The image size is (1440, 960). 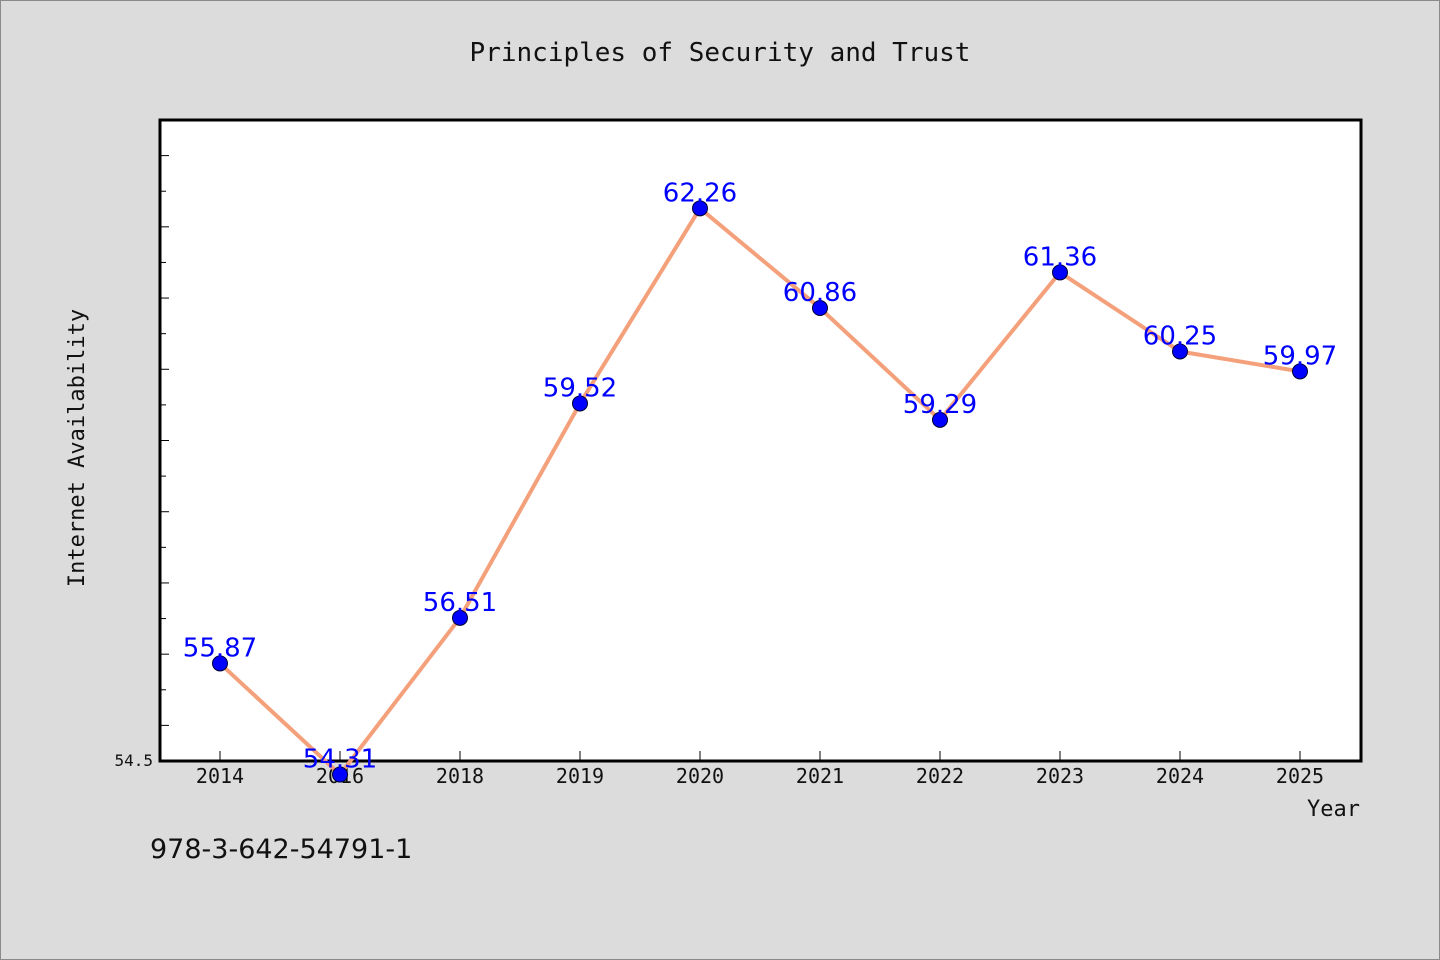 What do you see at coordinates (164, 440) in the screenshot?
I see `y-axis-ticks` at bounding box center [164, 440].